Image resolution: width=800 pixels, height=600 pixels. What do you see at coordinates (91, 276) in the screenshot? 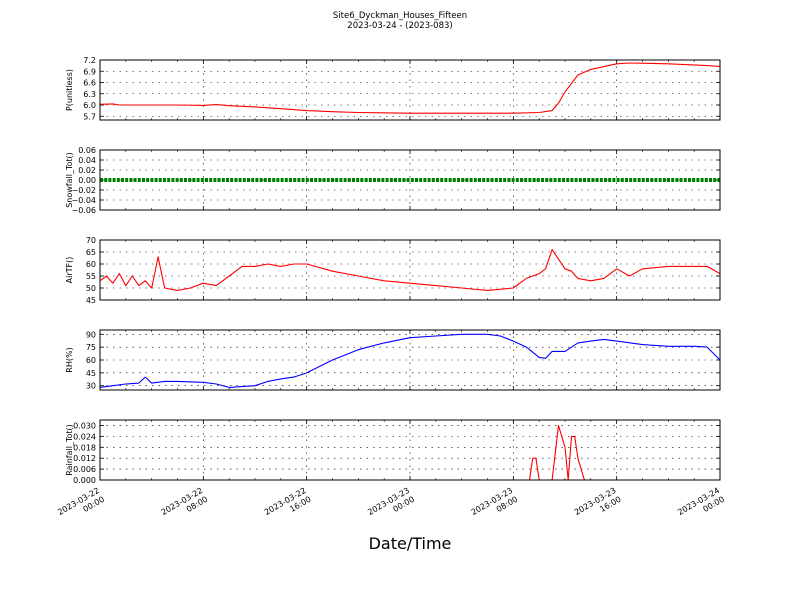
I see `y-tick-label: 55` at bounding box center [91, 276].